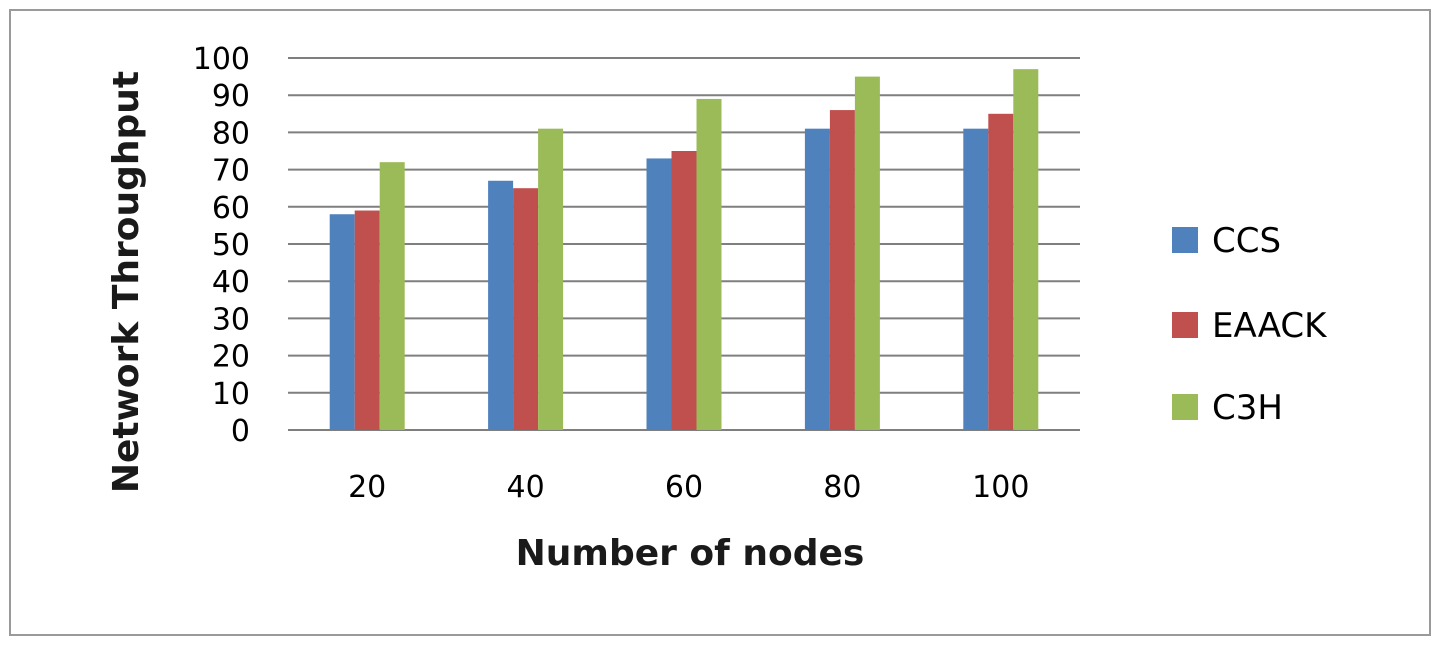  I want to click on legend-label-ccs: CCS, so click(1246, 241).